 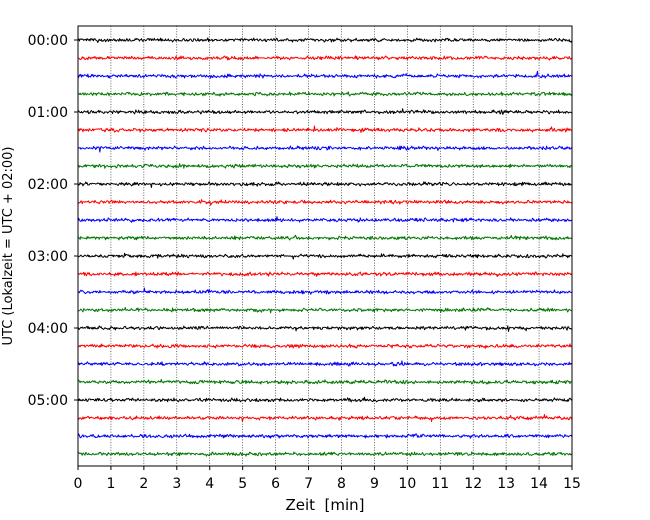 What do you see at coordinates (308, 484) in the screenshot?
I see `x-tick-label: 7` at bounding box center [308, 484].